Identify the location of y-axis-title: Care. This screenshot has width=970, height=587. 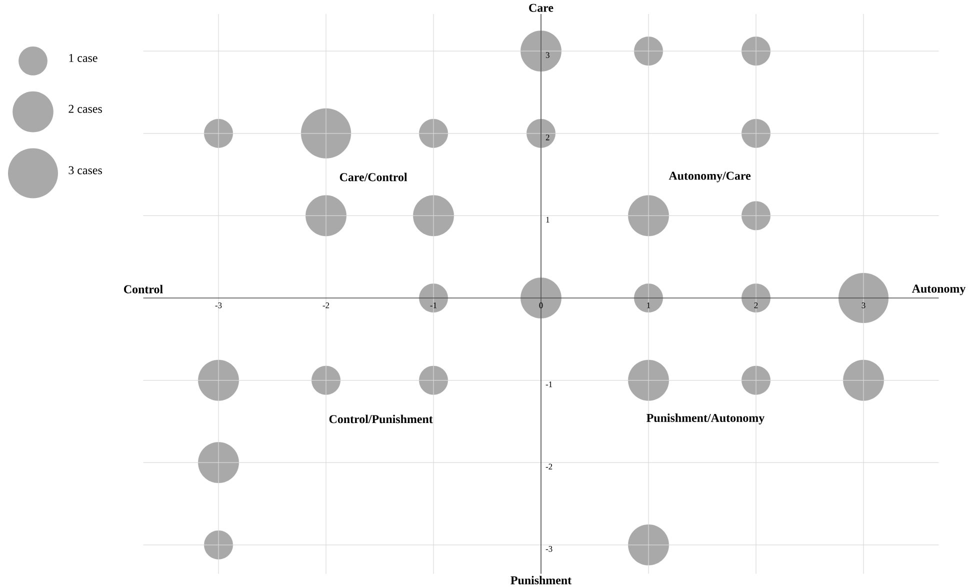
(541, 8).